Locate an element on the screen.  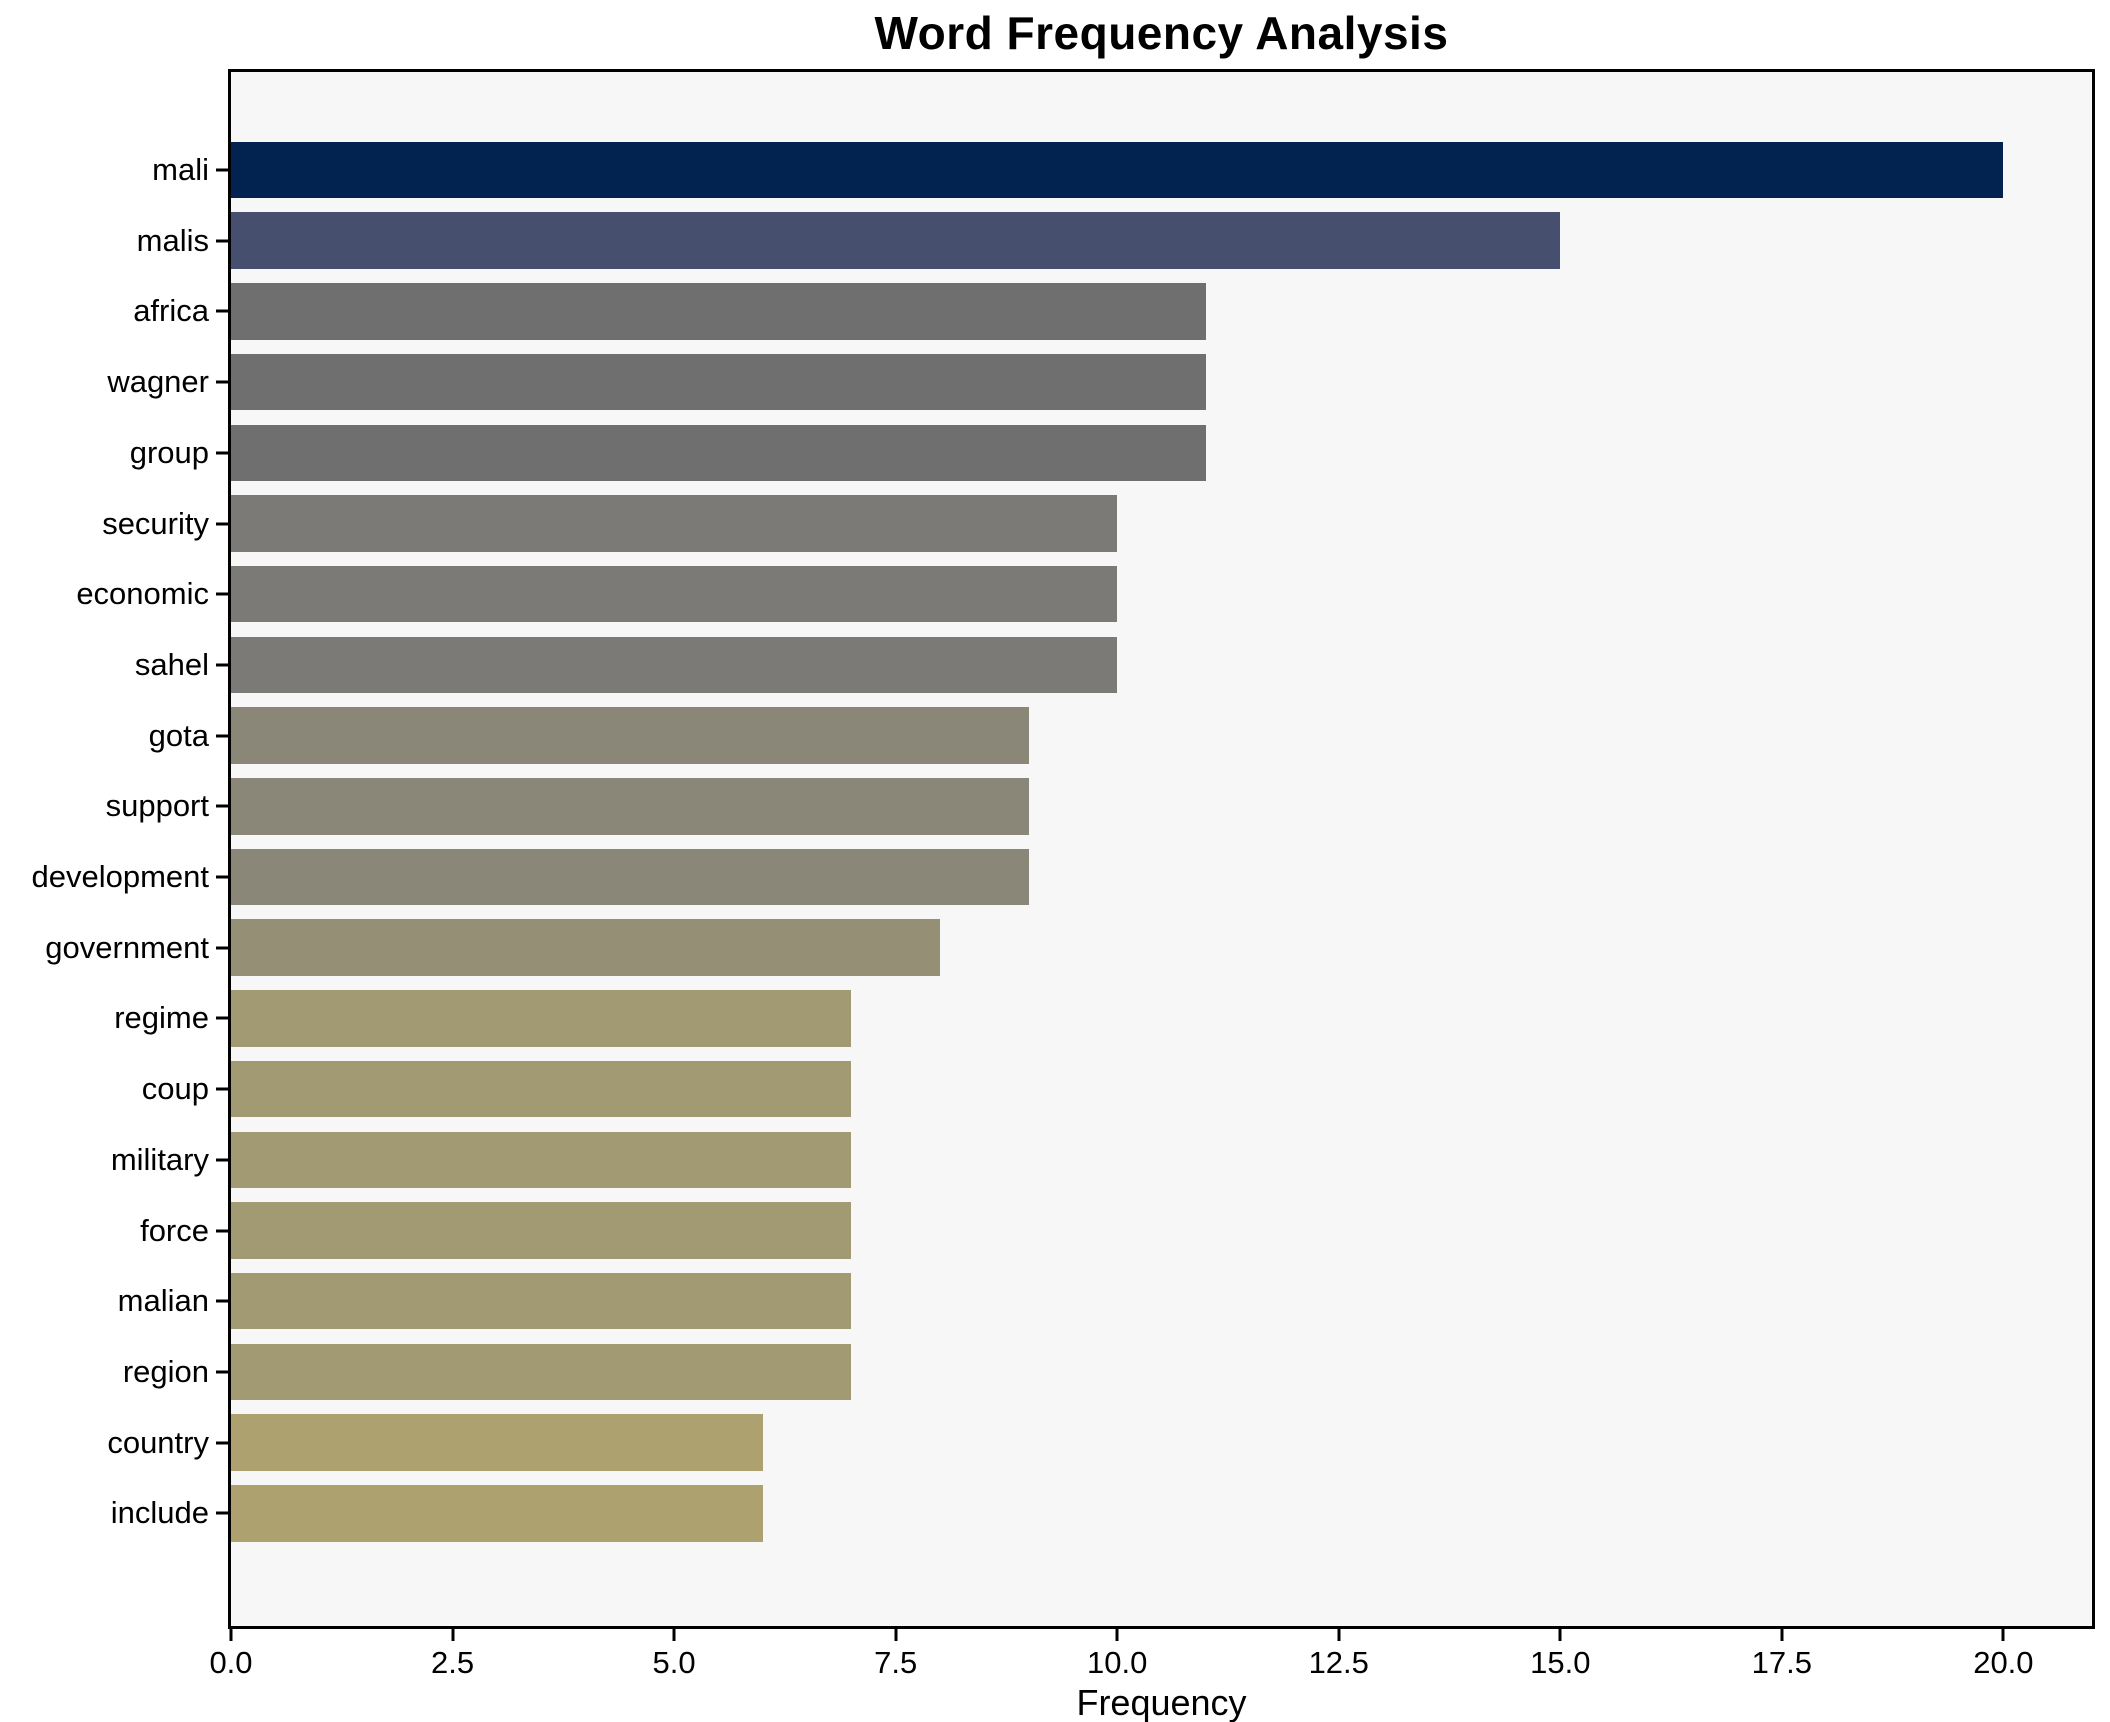
x-tick-label-0.0: 0.0 is located at coordinates (231, 1662).